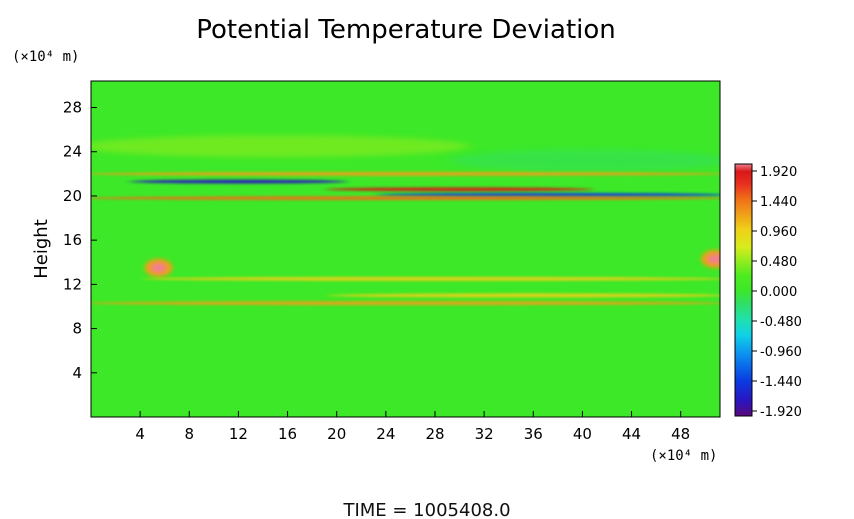 Image resolution: width=854 pixels, height=519 pixels. Describe the element at coordinates (406, 30) in the screenshot. I see `chart-title: Potential Temperature Deviation` at that location.